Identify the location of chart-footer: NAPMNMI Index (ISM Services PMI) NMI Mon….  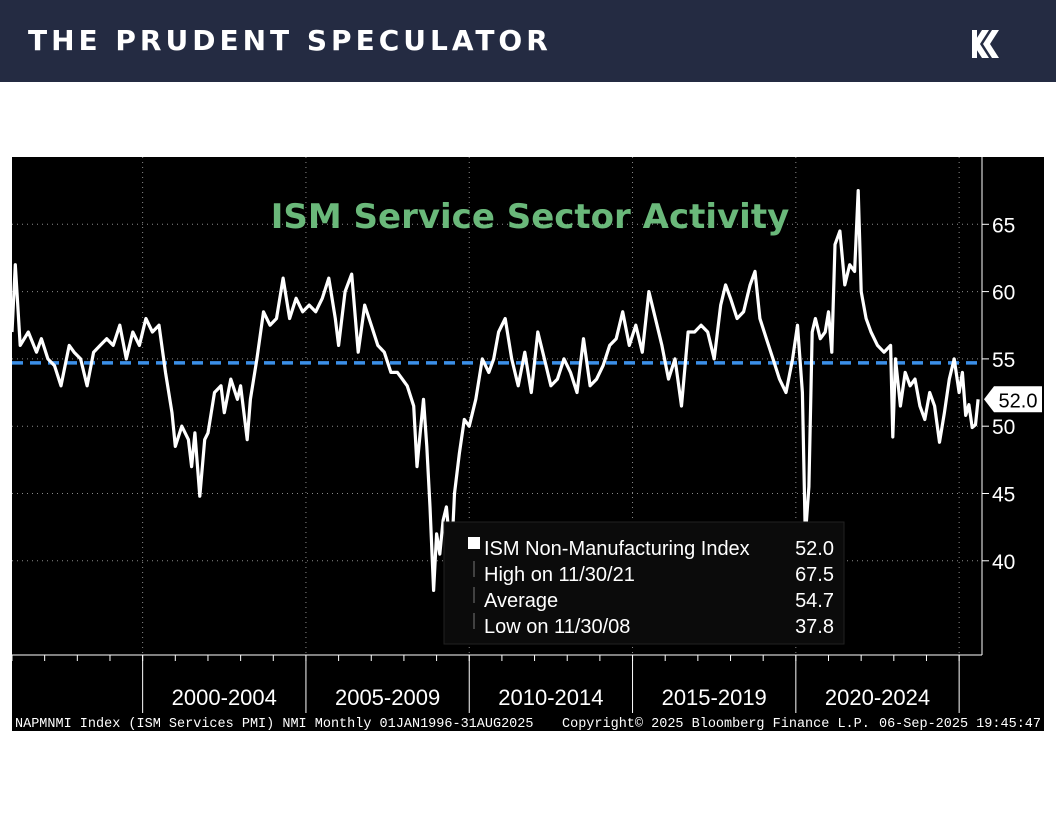
(528, 724).